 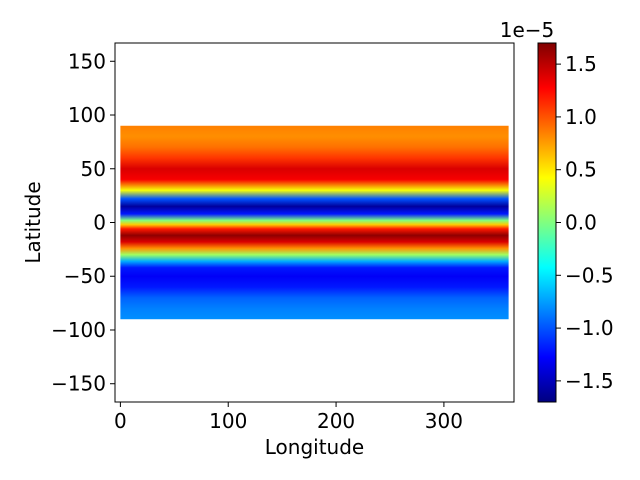 I want to click on colorbar-tick-label: 1.0, so click(x=581, y=117).